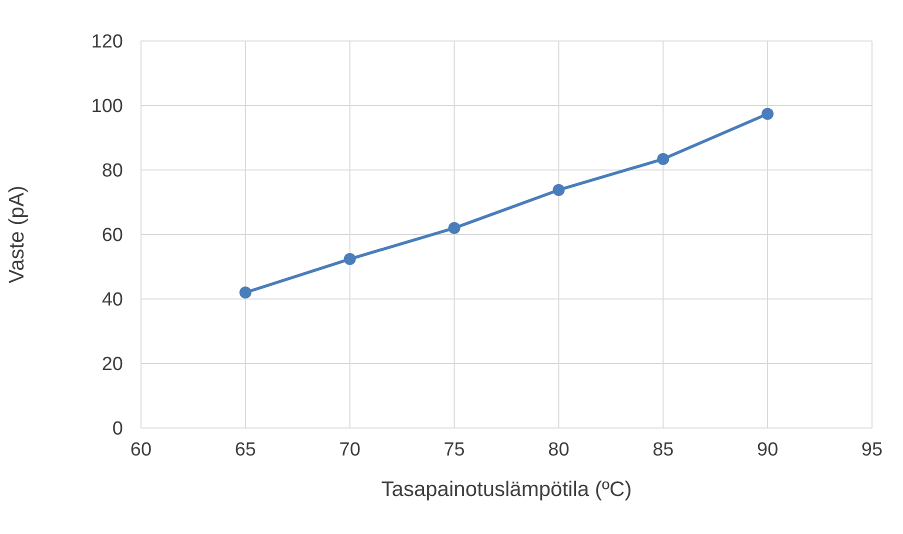 This screenshot has width=903, height=534. Describe the element at coordinates (112, 300) in the screenshot. I see `y-tick-label: 40` at that location.